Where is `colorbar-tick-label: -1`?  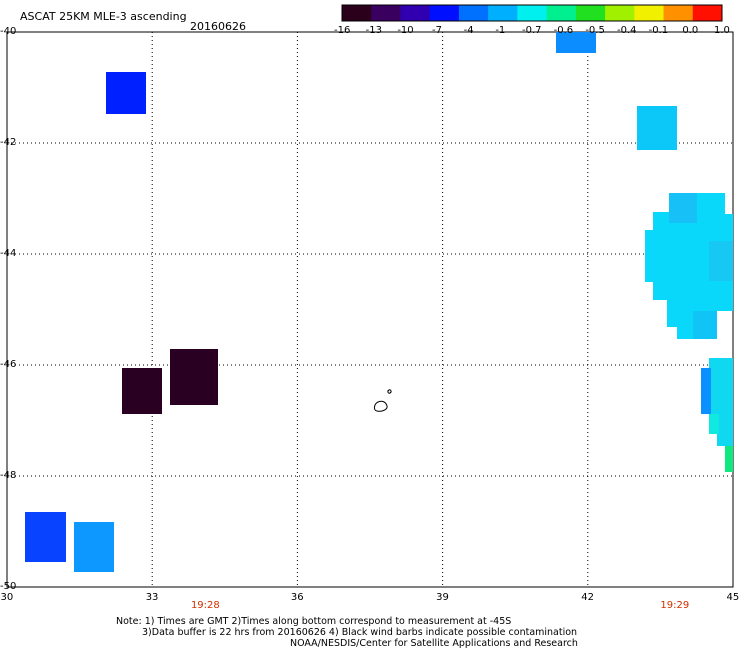 colorbar-tick-label: -1 is located at coordinates (500, 30).